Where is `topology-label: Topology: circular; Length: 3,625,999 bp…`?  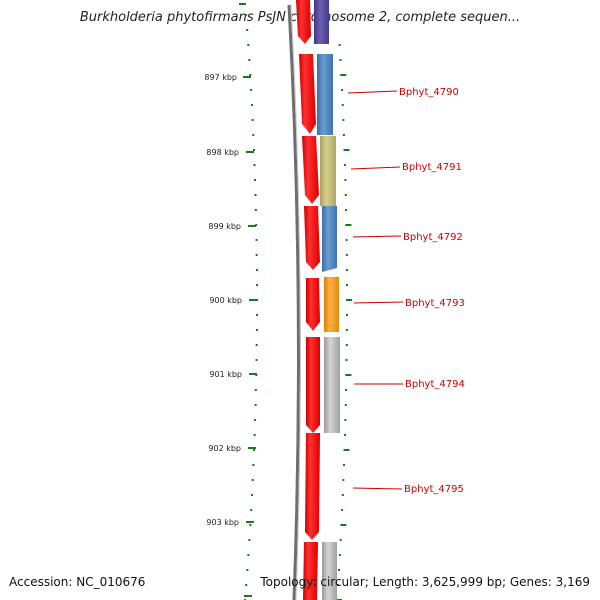
topology-label: Topology: circular; Length: 3,625,999 bp… is located at coordinates (425, 582).